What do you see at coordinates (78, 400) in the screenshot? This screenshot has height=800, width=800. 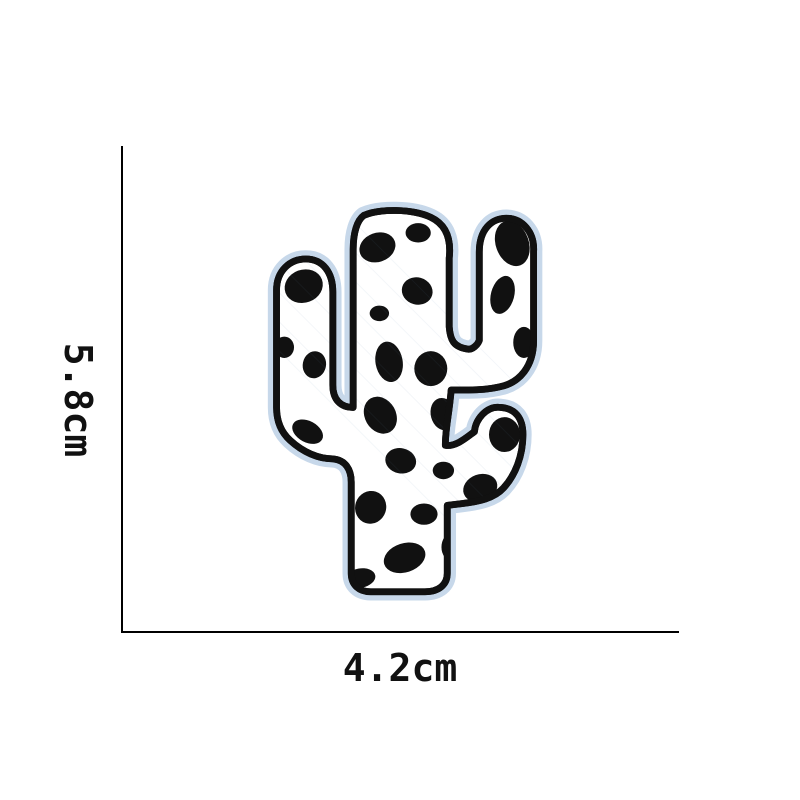 I see `height-dimension-label: 5.8cm` at bounding box center [78, 400].